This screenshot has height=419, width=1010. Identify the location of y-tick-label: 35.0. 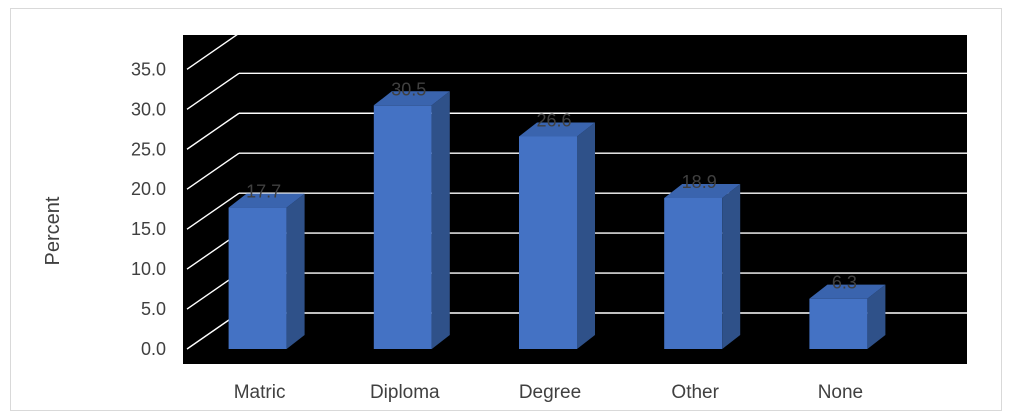
(148, 69).